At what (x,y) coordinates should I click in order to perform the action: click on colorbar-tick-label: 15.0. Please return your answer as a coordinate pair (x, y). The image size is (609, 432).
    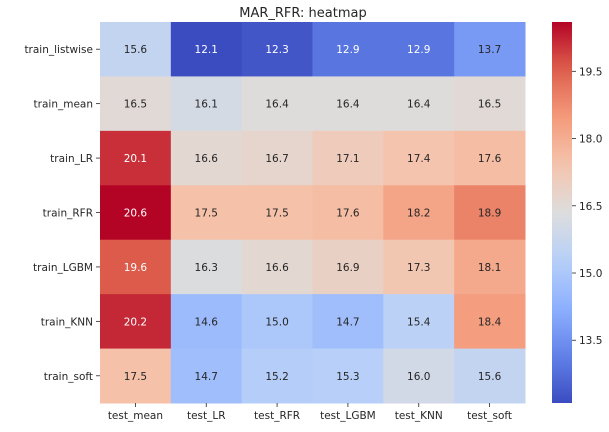
    Looking at the image, I should click on (590, 274).